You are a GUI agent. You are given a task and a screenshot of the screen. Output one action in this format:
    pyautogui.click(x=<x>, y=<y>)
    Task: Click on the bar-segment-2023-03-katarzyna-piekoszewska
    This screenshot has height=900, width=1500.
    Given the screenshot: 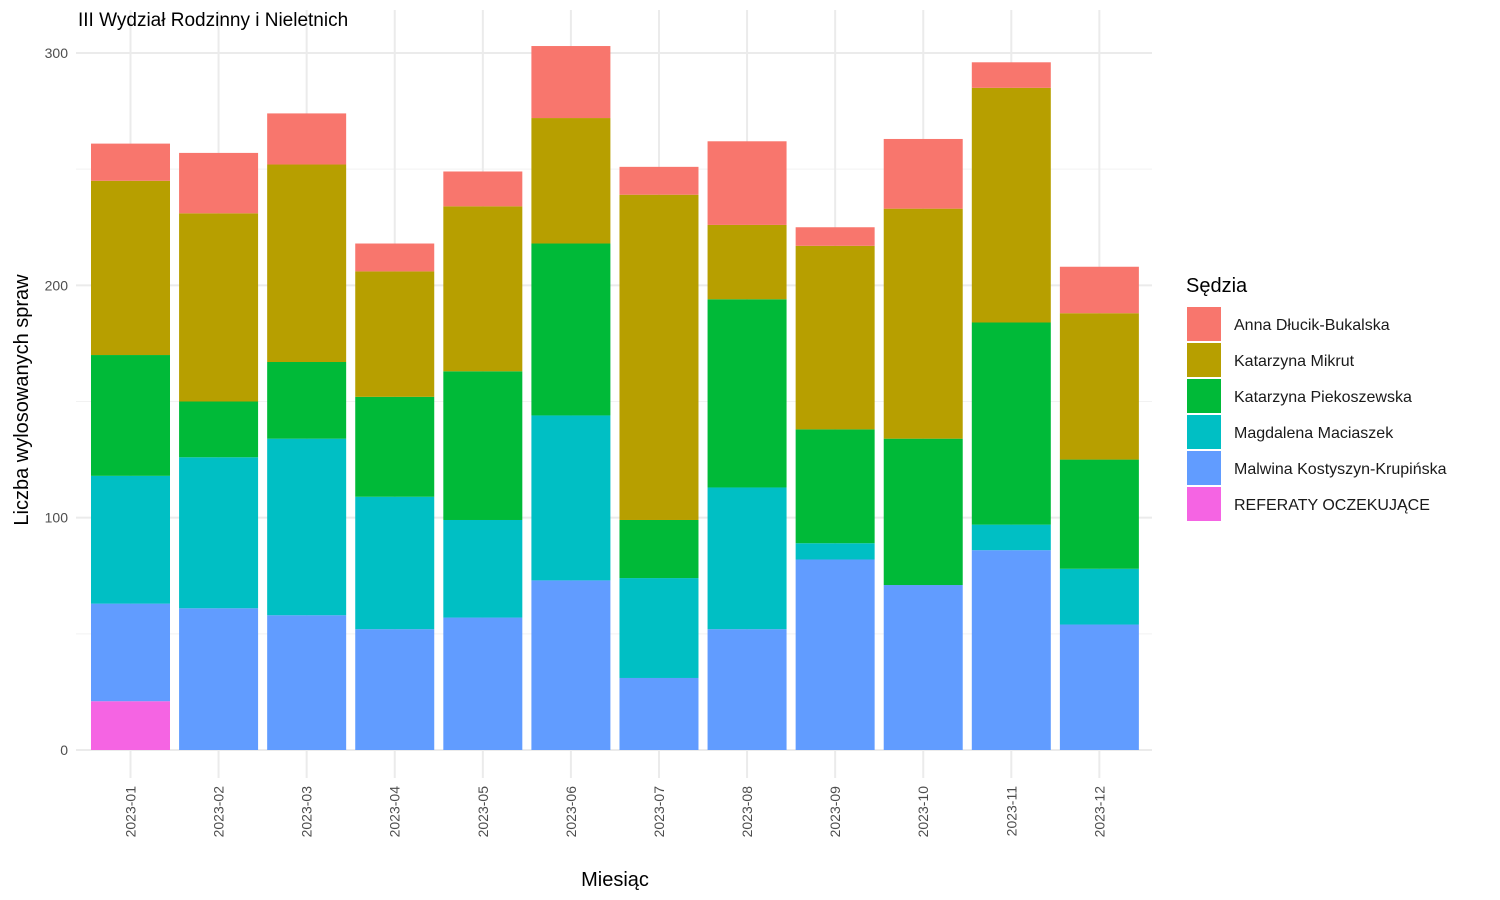 What is the action you would take?
    pyautogui.click(x=307, y=400)
    